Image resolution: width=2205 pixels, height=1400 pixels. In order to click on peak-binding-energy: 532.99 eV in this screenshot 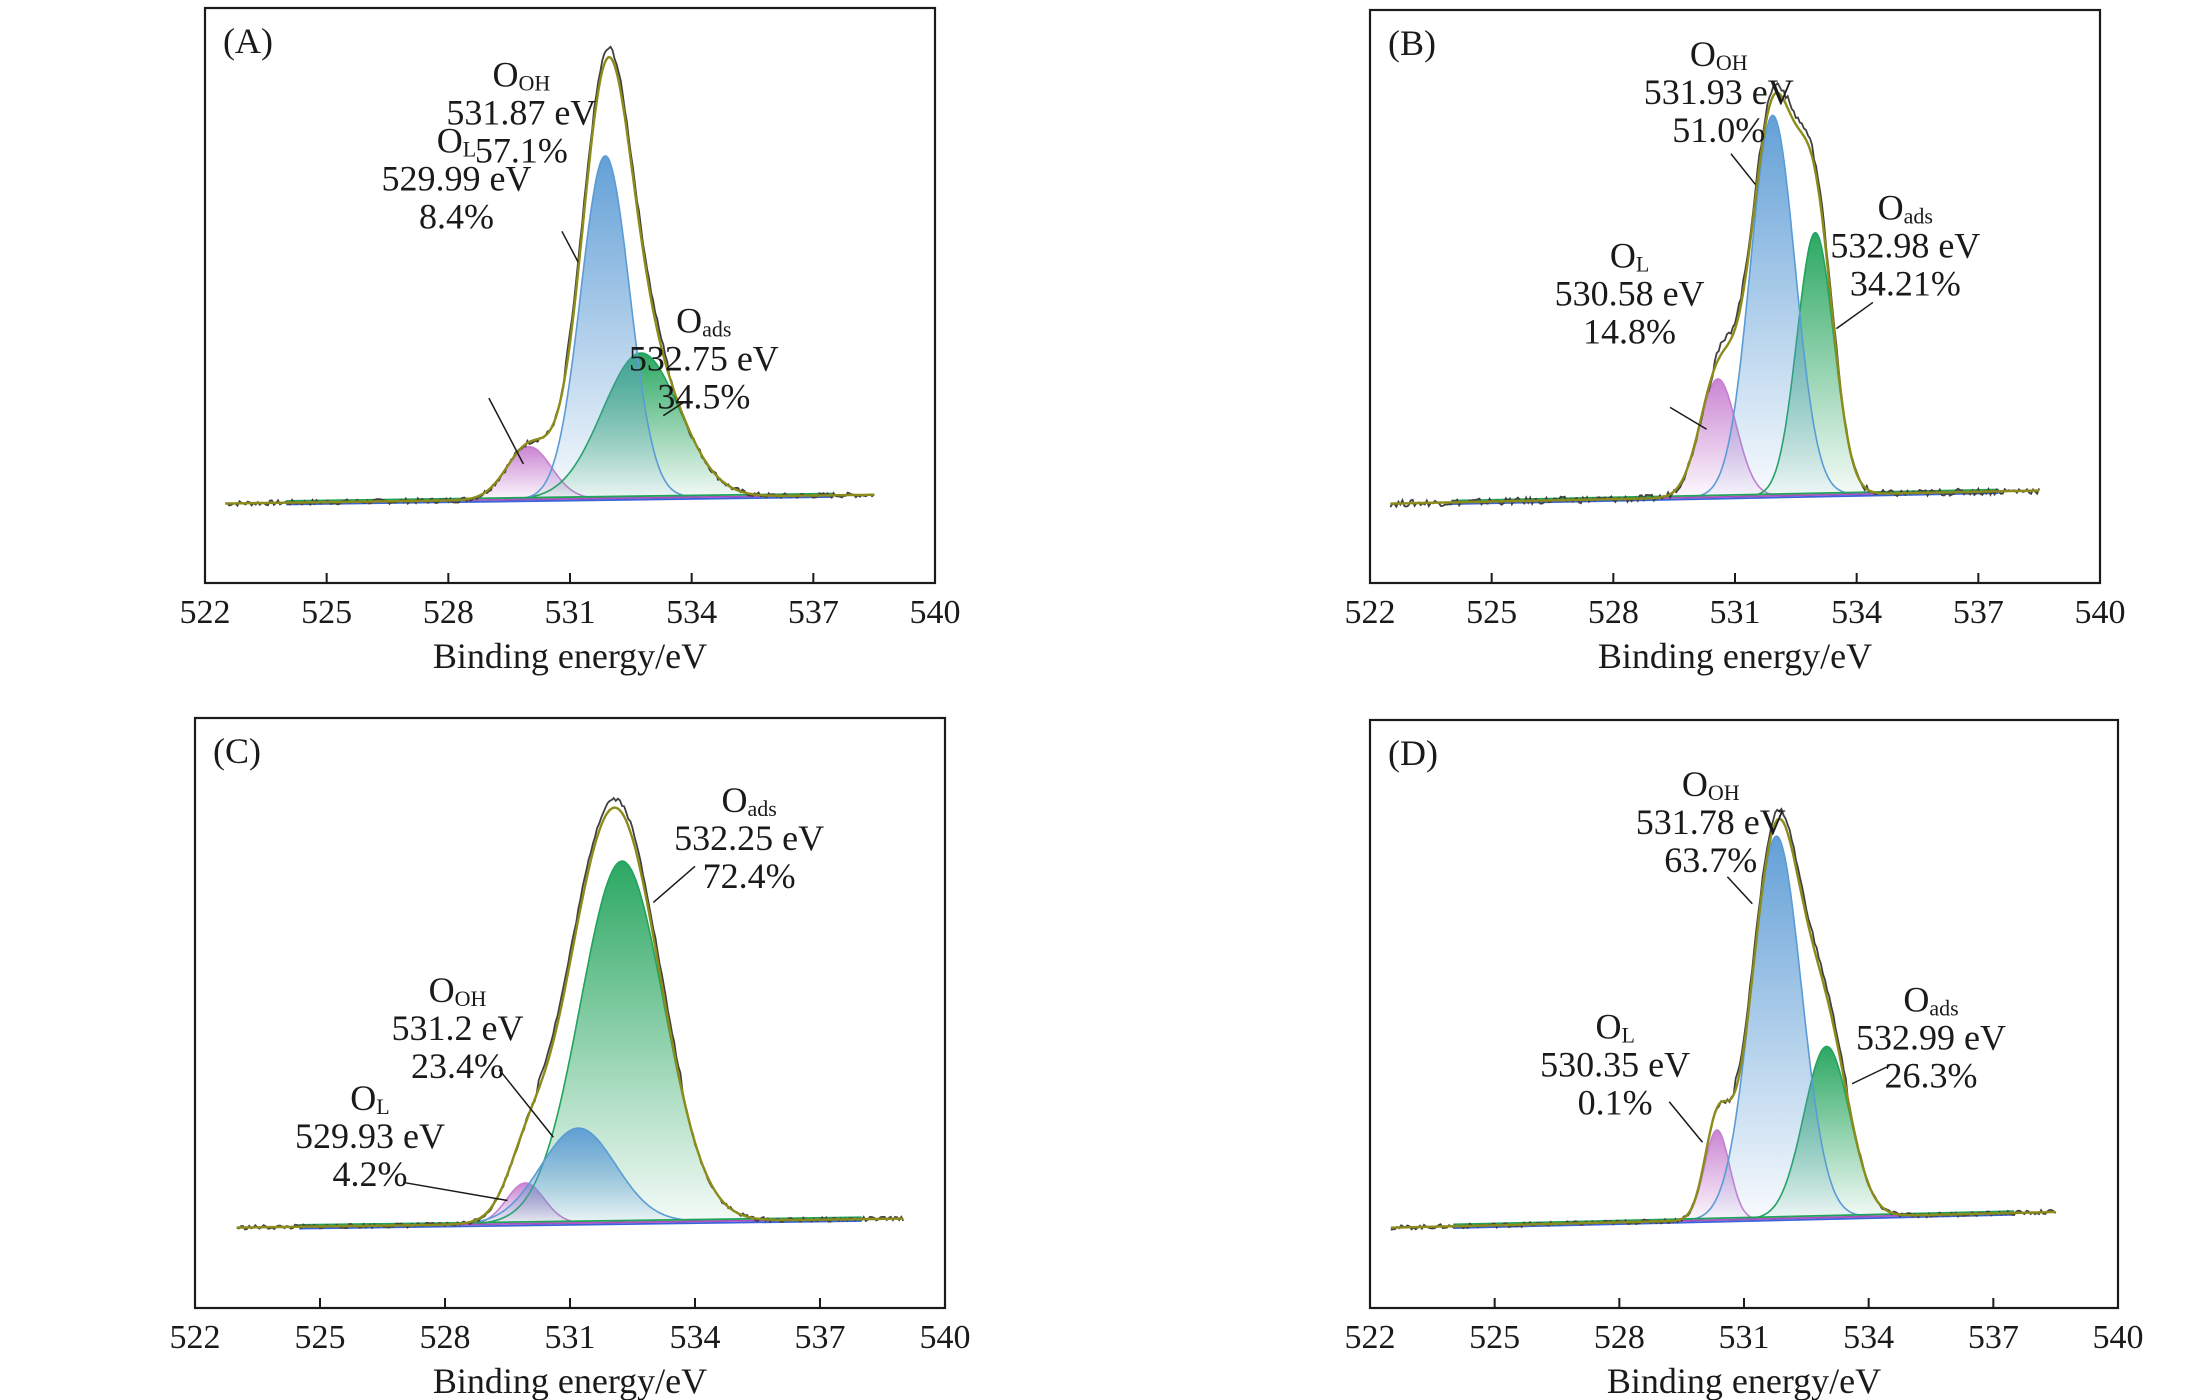, I will do `click(1931, 1038)`.